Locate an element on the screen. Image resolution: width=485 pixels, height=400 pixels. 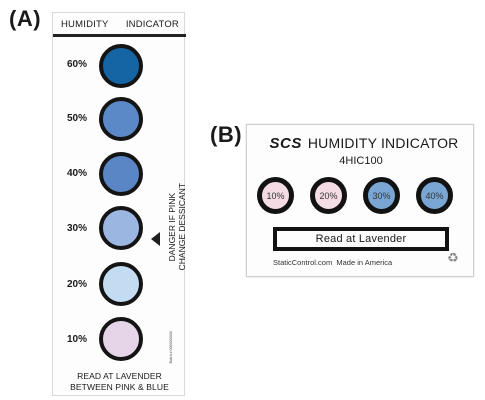
row-label-20: 20% is located at coordinates (77, 284).